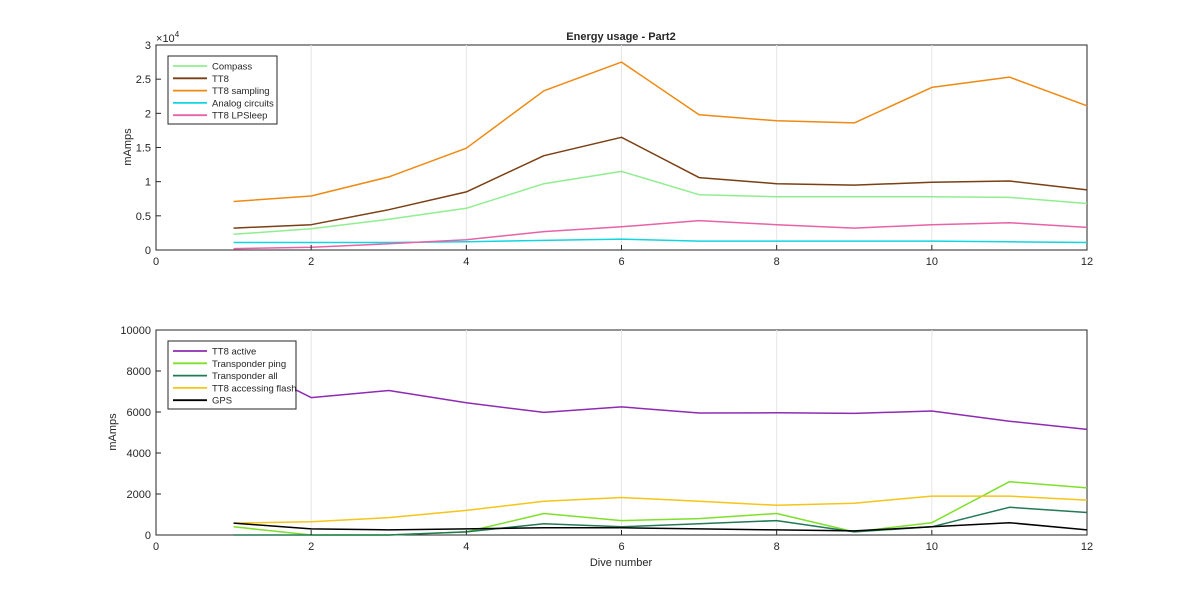 The width and height of the screenshot is (1200, 601). I want to click on bottom-legend-label: Transponder ping, so click(249, 364).